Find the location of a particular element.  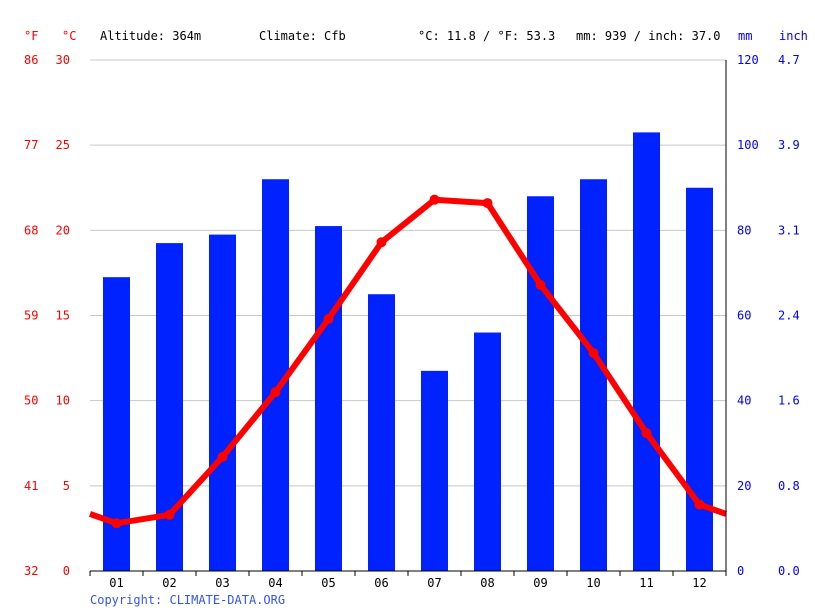

month-tick-label: 05 is located at coordinates (328, 583).